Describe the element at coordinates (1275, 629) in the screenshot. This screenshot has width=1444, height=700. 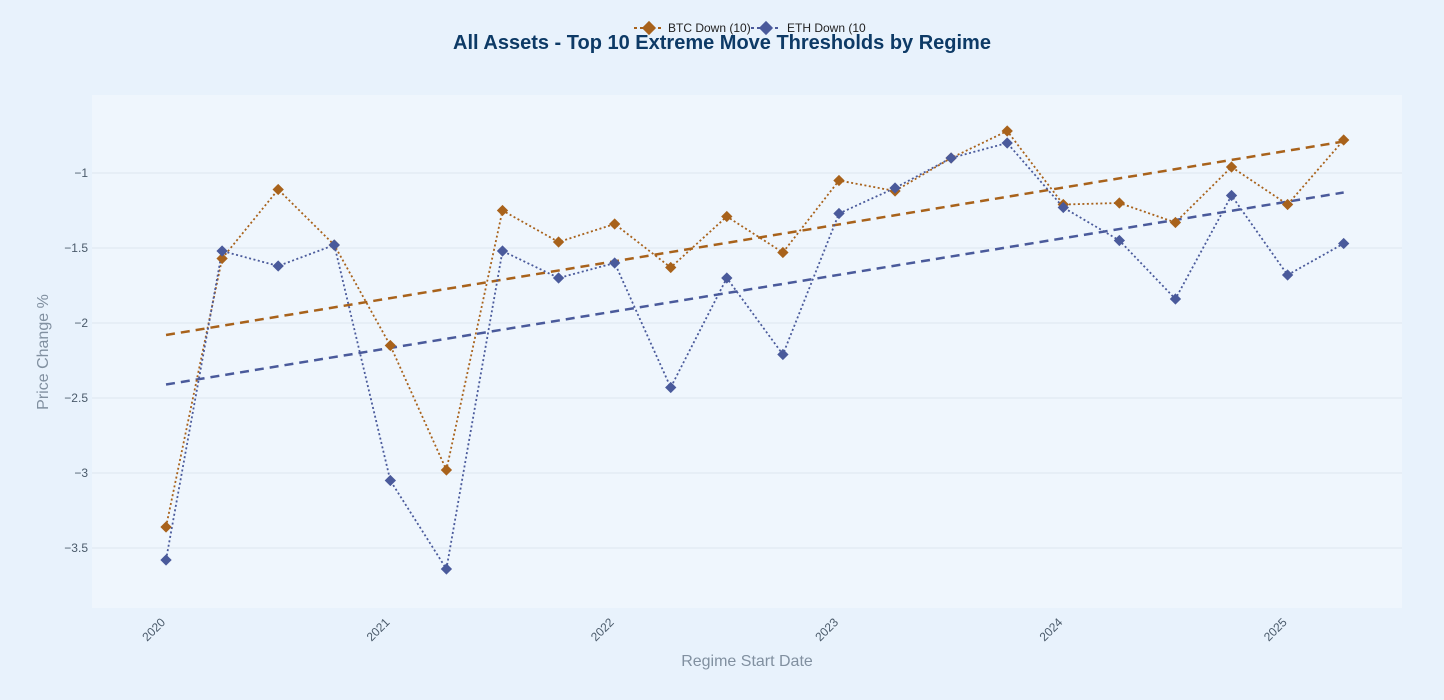
I see `x-tick-label: 2025` at that location.